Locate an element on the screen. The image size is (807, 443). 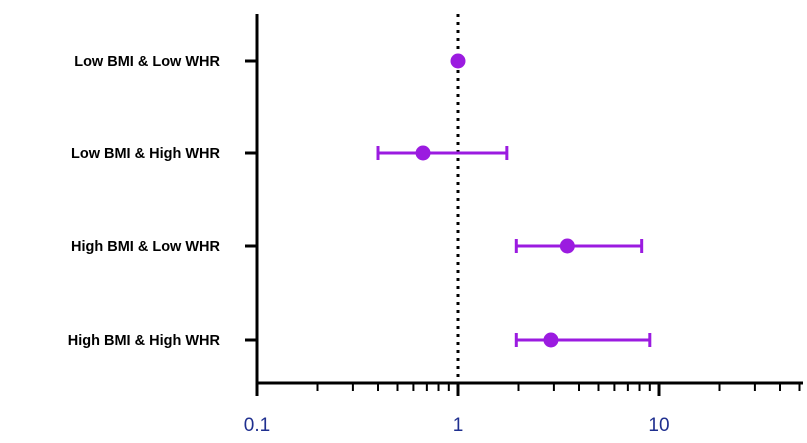
x-tick-label: 10 is located at coordinates (658, 425).